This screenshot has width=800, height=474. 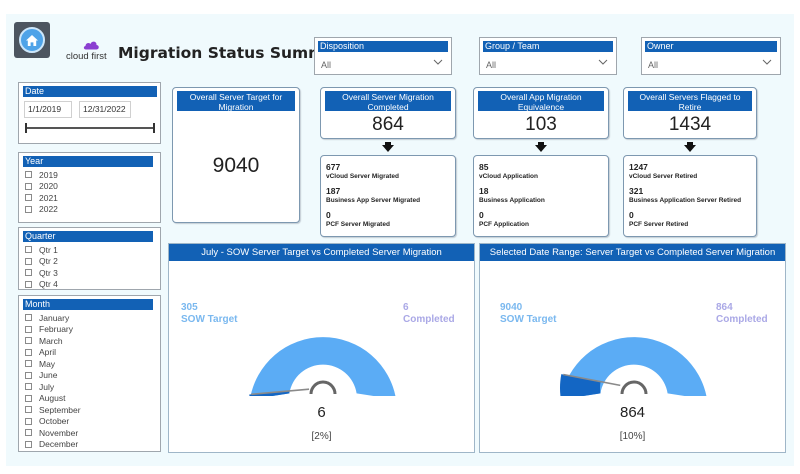 What do you see at coordinates (724, 307) in the screenshot?
I see `gauge-range-completed-value: 864` at bounding box center [724, 307].